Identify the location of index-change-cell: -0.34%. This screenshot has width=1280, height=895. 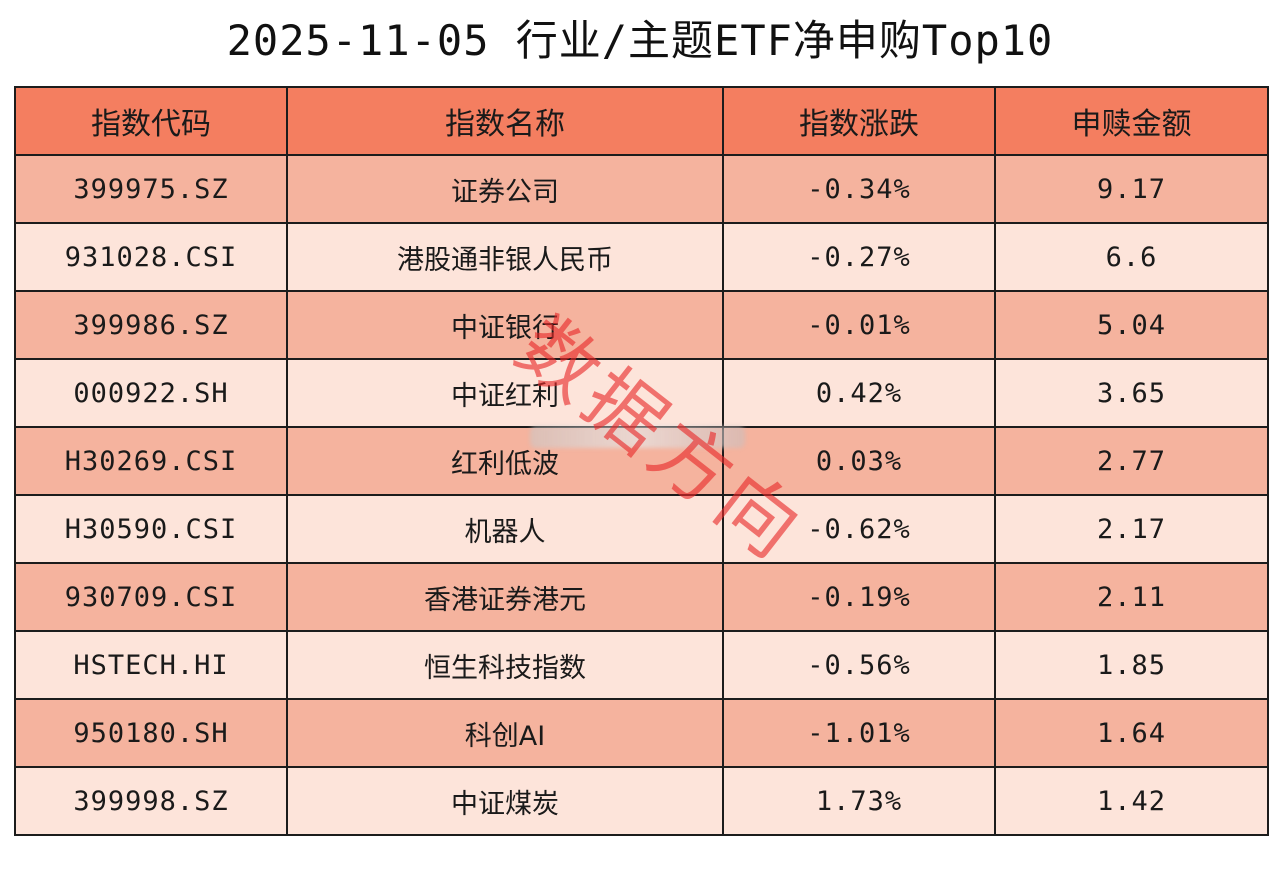
(859, 189).